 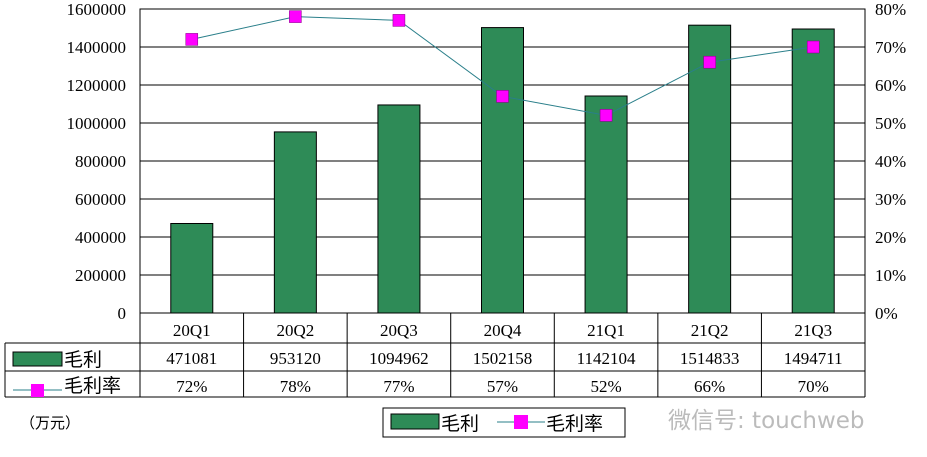 I want to click on right-tick-label: 0%, so click(x=886, y=313).